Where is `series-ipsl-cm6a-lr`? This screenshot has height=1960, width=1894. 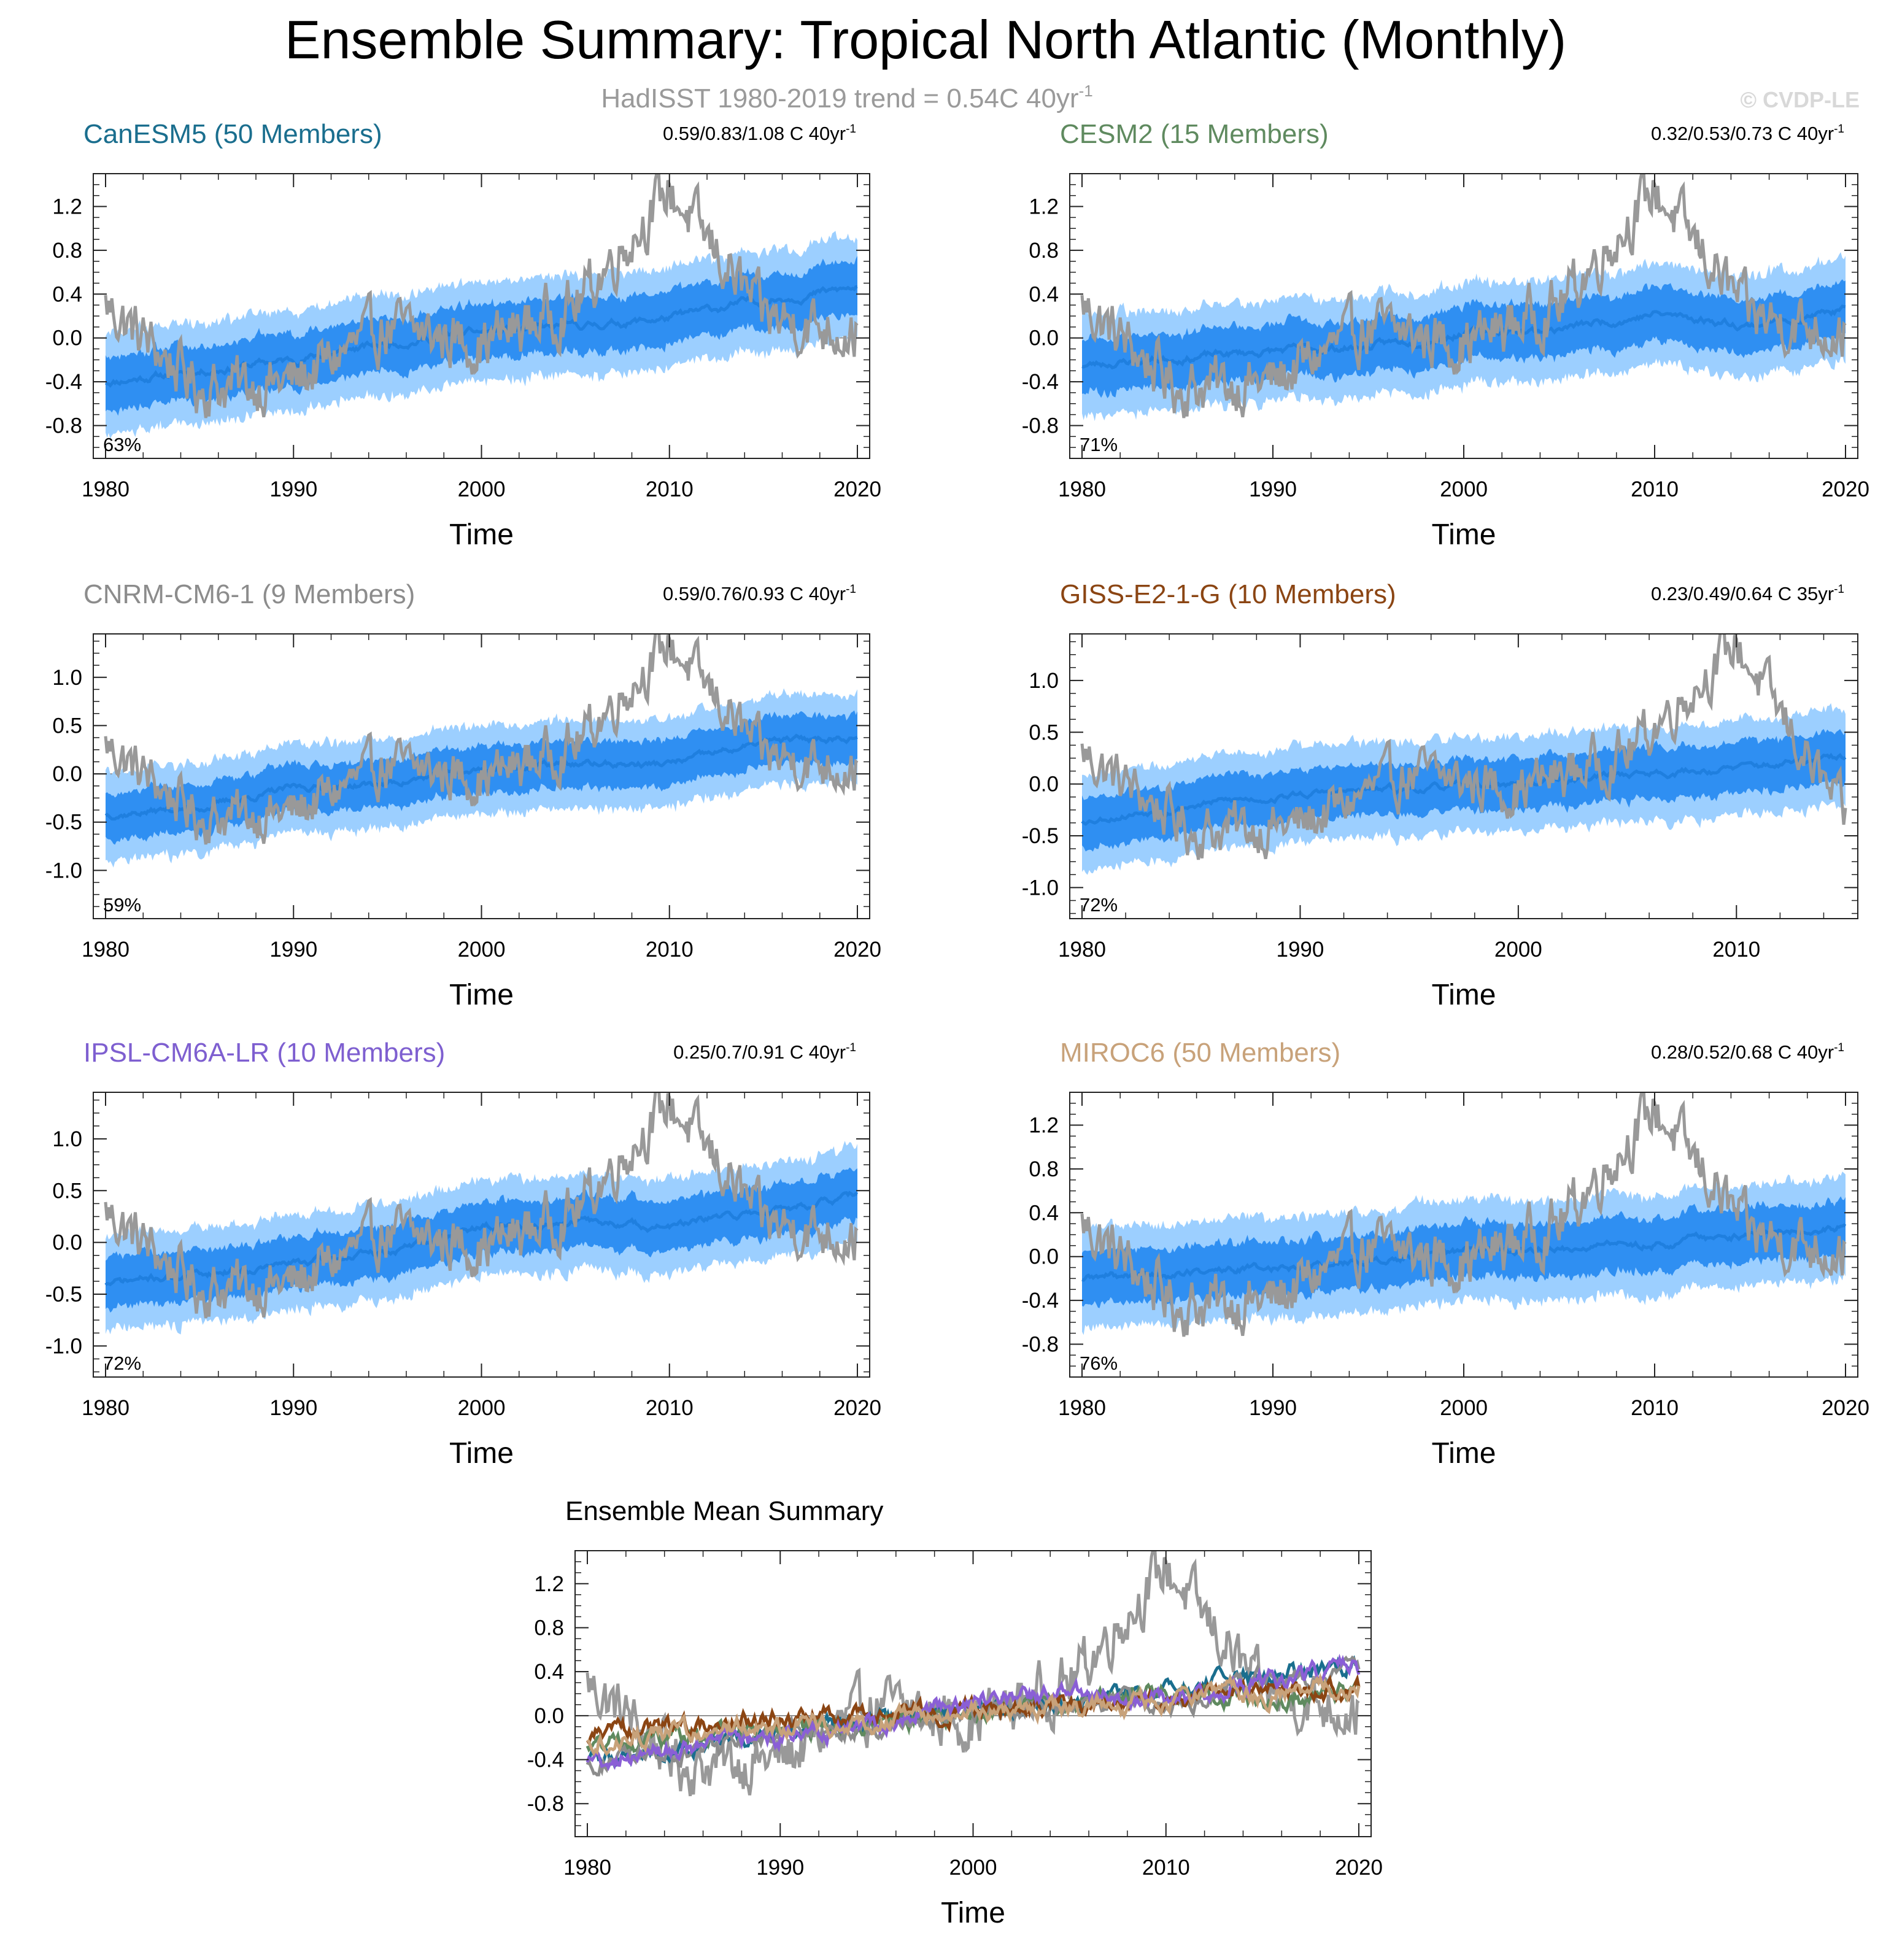
series-ipsl-cm6a-lr is located at coordinates (973, 1712).